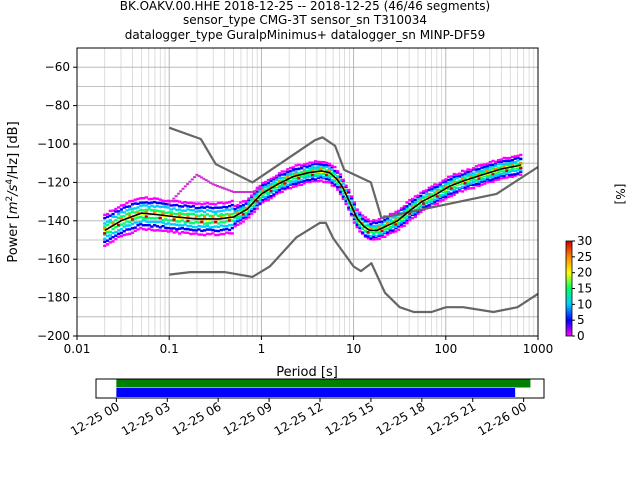  What do you see at coordinates (53, 221) in the screenshot?
I see `y-tick-label: −140` at bounding box center [53, 221].